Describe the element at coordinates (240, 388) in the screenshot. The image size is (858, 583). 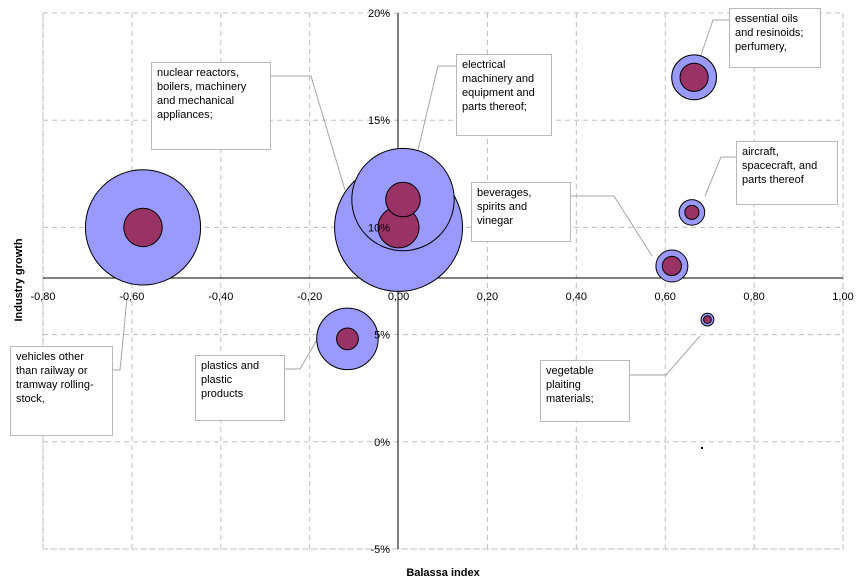
I see `callout-plastics: plastics and plastic products` at that location.